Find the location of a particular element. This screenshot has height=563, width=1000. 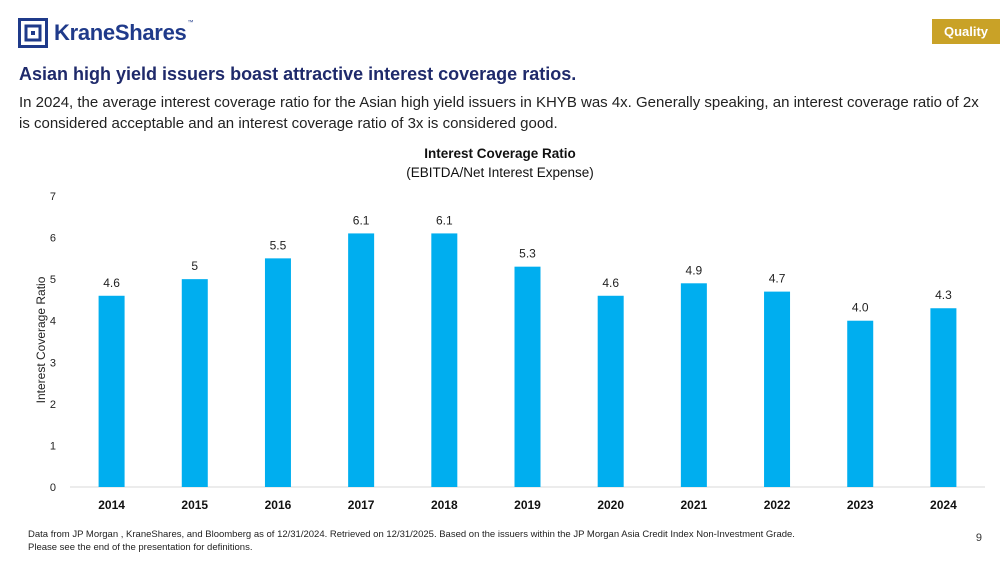

x-tick-label: 2015 is located at coordinates (194, 505).